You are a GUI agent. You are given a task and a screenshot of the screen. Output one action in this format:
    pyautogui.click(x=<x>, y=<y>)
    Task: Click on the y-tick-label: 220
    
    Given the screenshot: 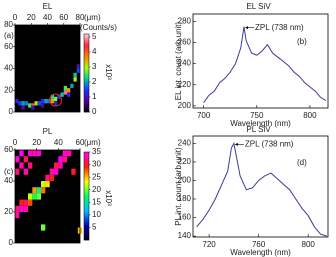 What is the action you would take?
    pyautogui.click(x=185, y=161)
    